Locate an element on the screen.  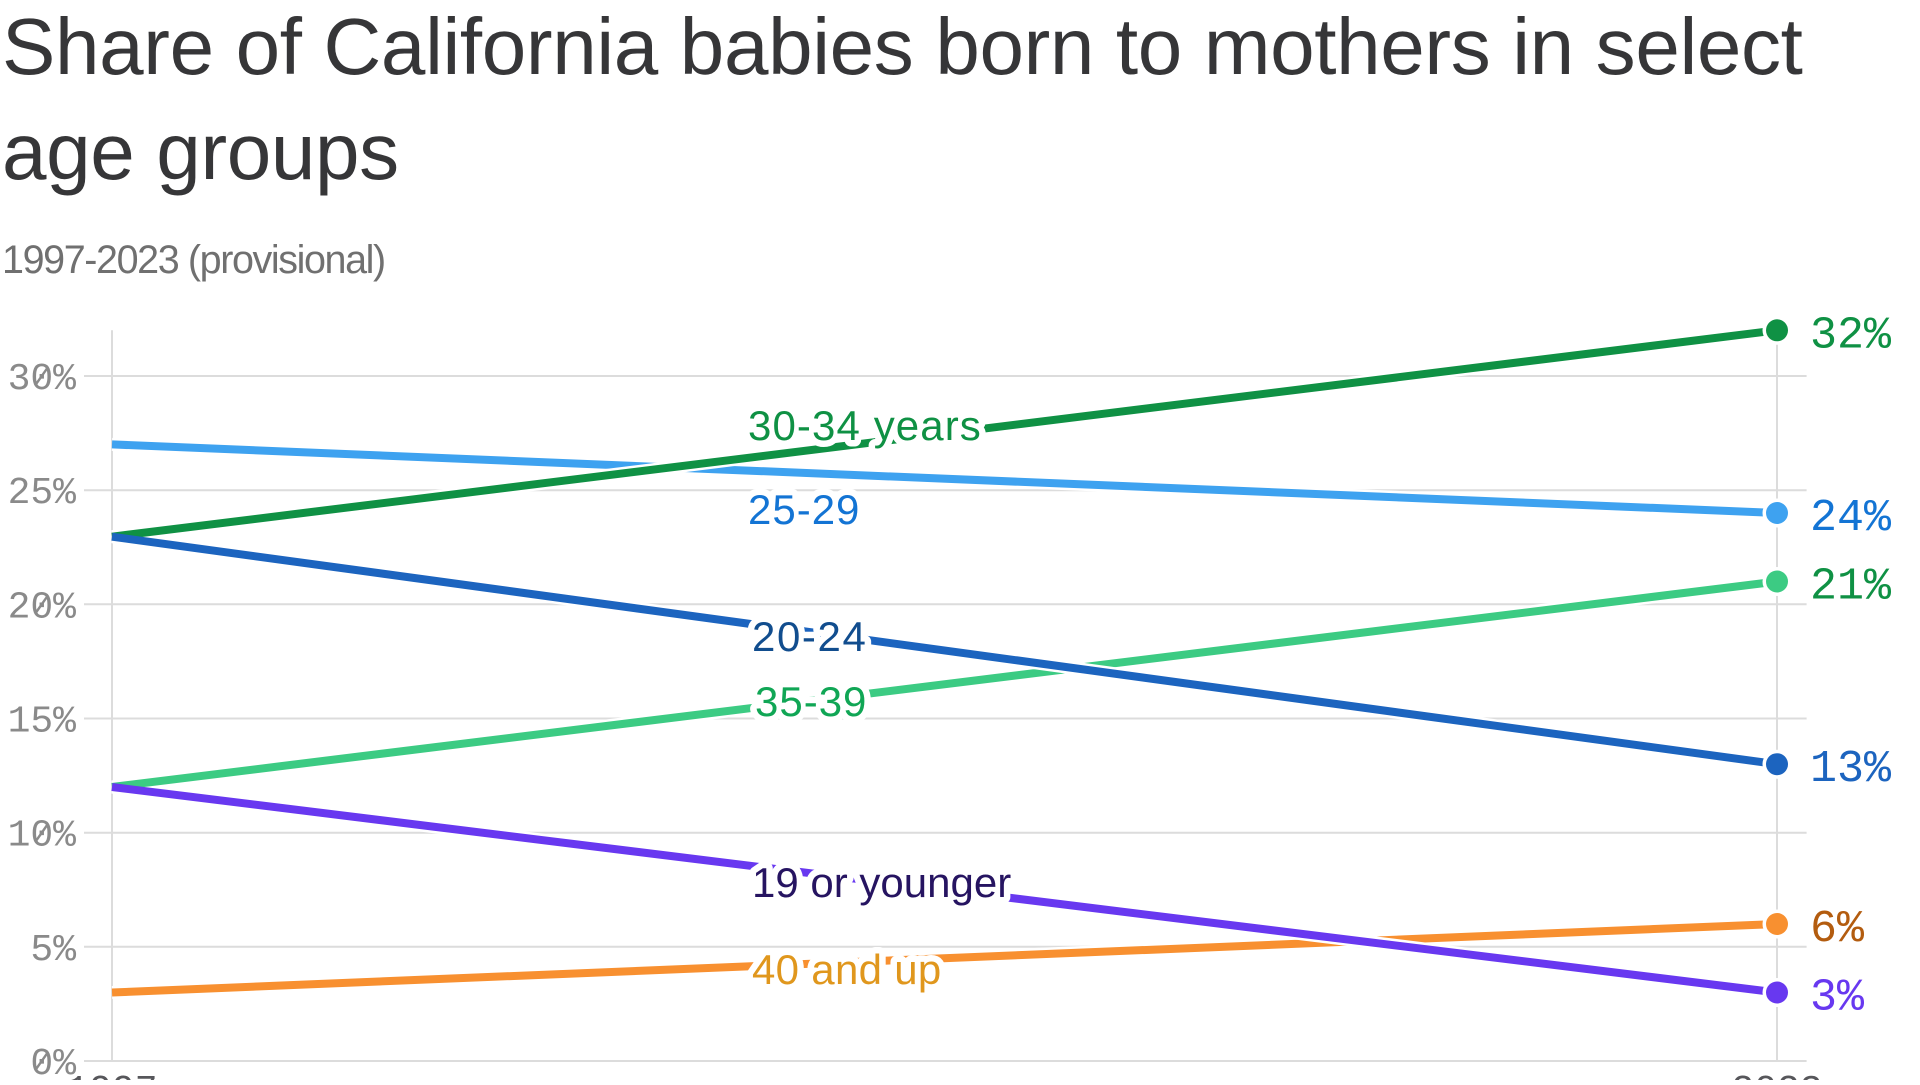
svg-text: 32% is located at coordinates (1851, 335).